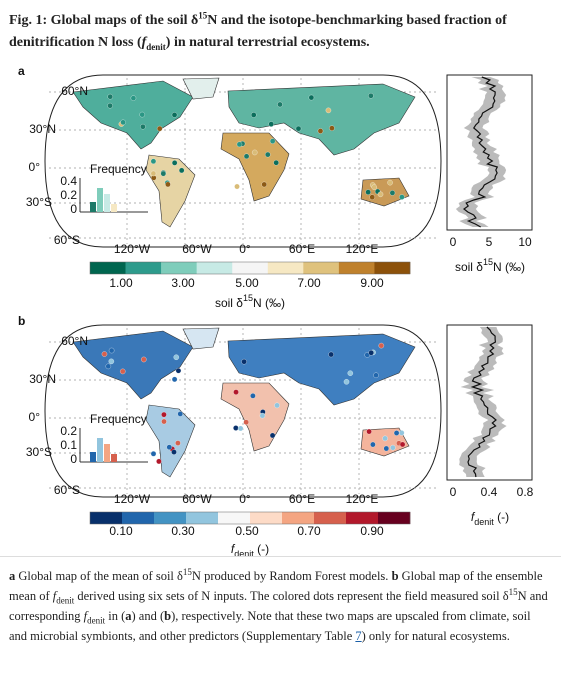 The image size is (561, 680). What do you see at coordinates (68, 181) in the screenshot?
I see `inset-tick-label: 0.4` at bounding box center [68, 181].